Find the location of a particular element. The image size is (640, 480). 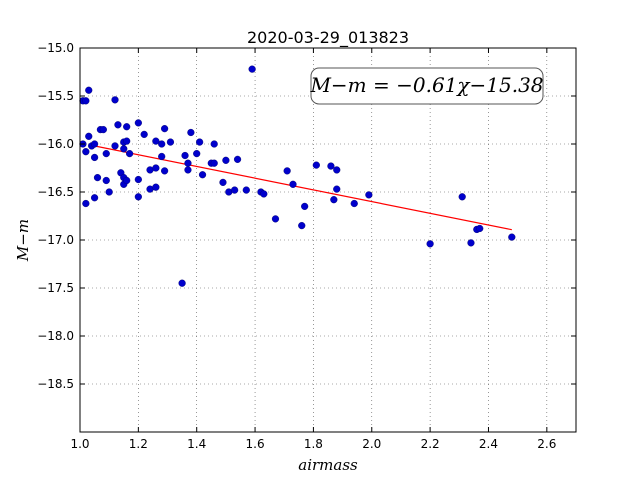

y-axis-label: M−m is located at coordinates (23, 240).